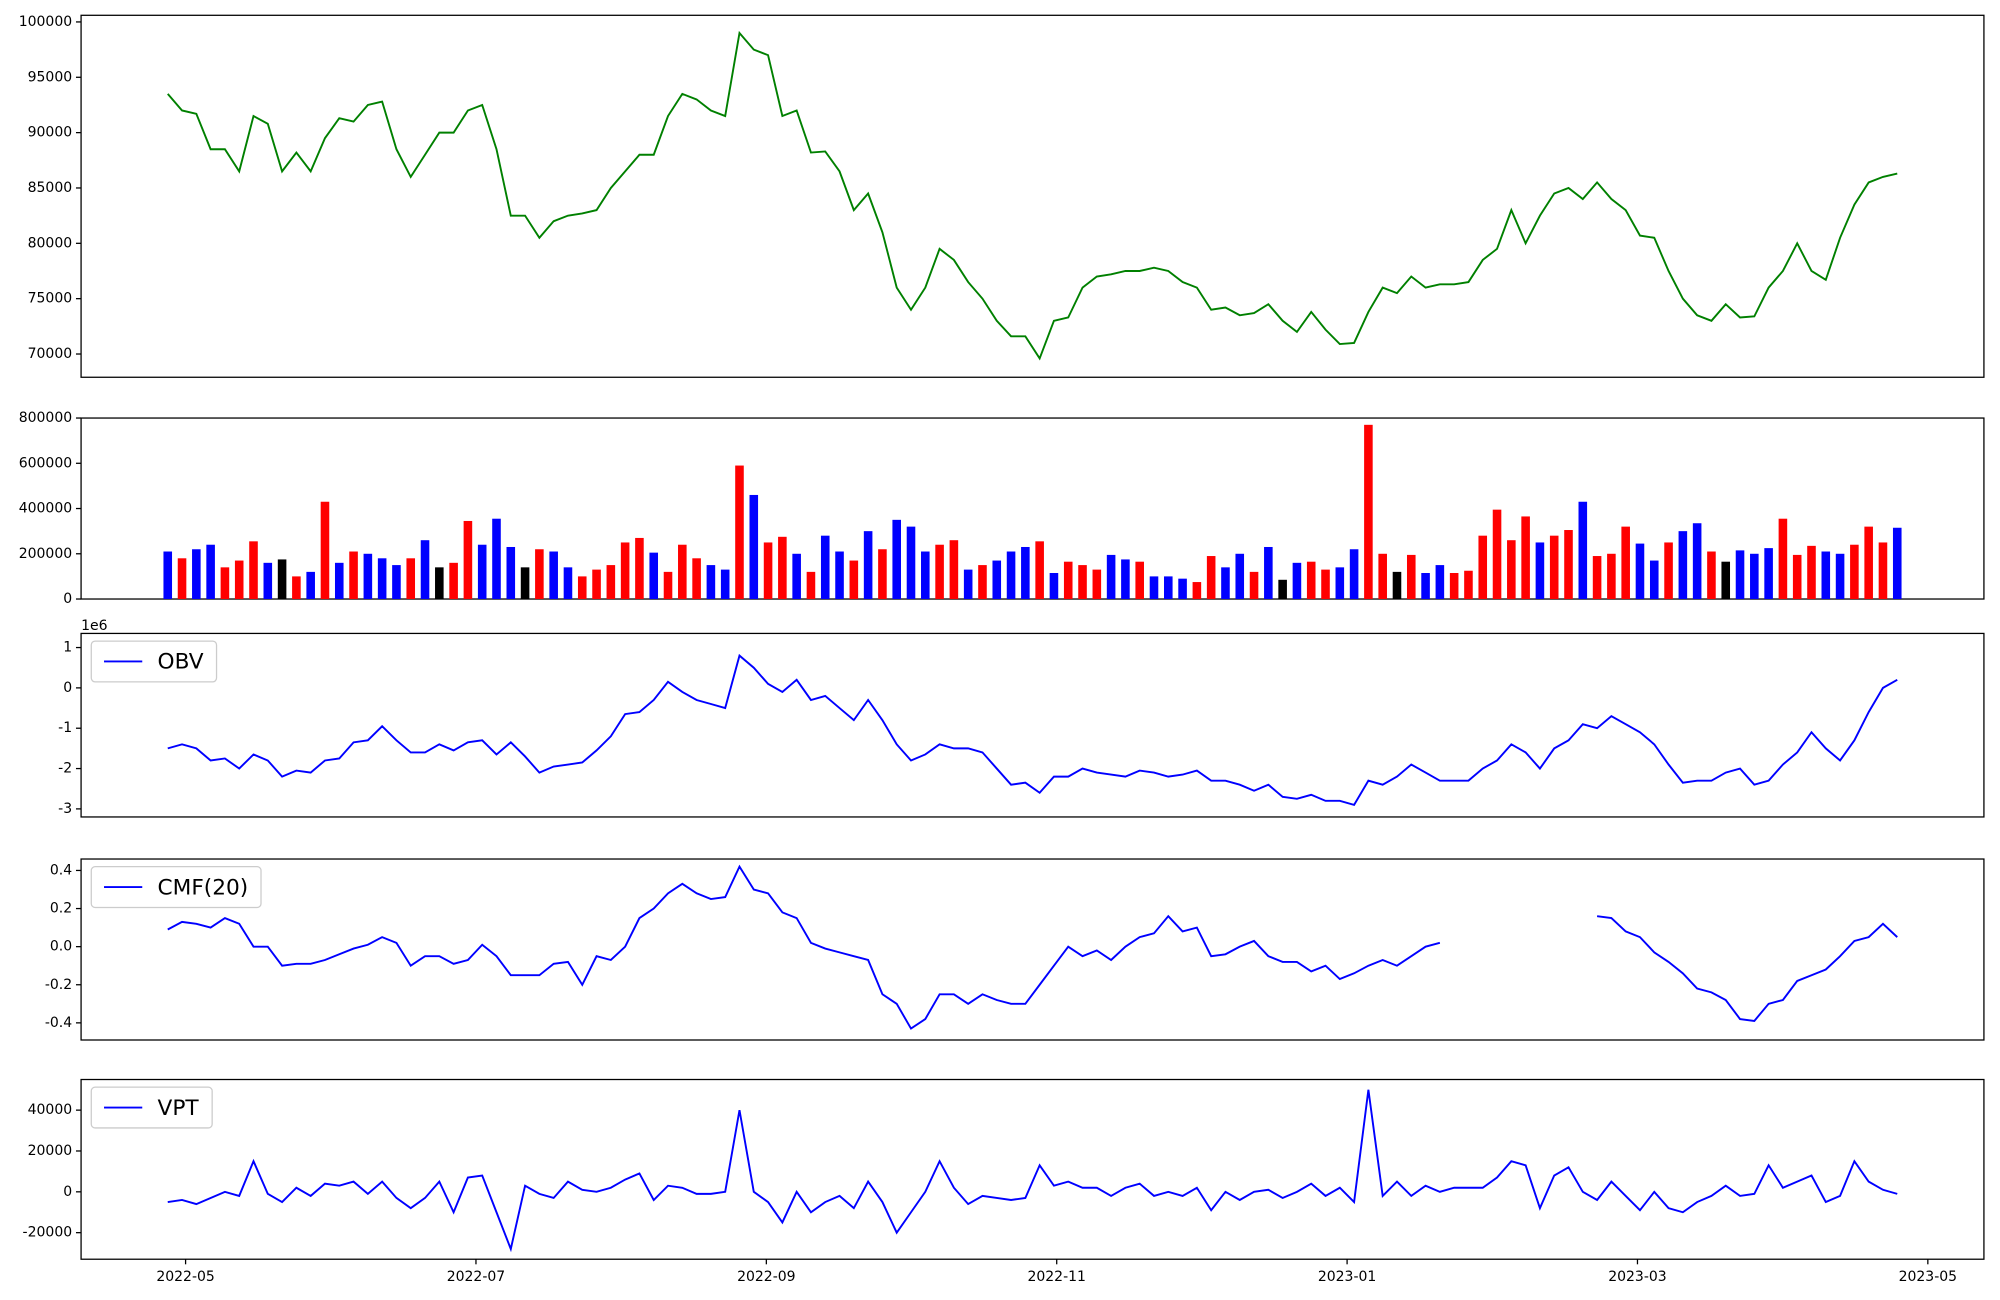  Describe the element at coordinates (50, 133) in the screenshot. I see `y-tick-label: 90000` at that location.